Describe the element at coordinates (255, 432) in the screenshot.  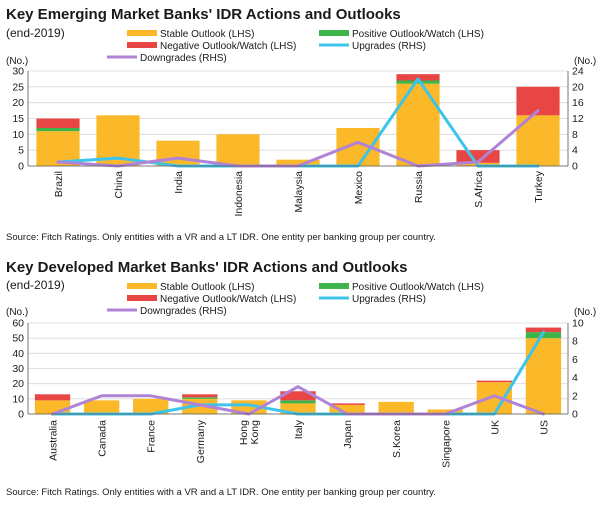
I see `x-tick-label-line: Kong` at that location.